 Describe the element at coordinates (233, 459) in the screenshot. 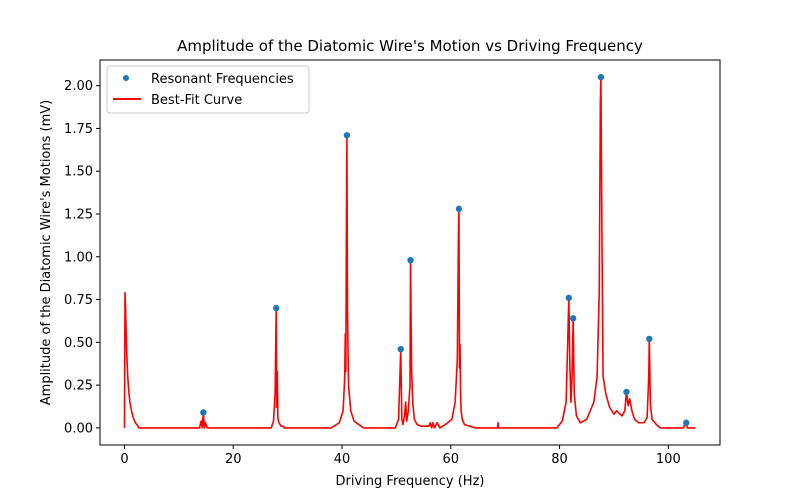

I see `x-tick-label: 20` at that location.